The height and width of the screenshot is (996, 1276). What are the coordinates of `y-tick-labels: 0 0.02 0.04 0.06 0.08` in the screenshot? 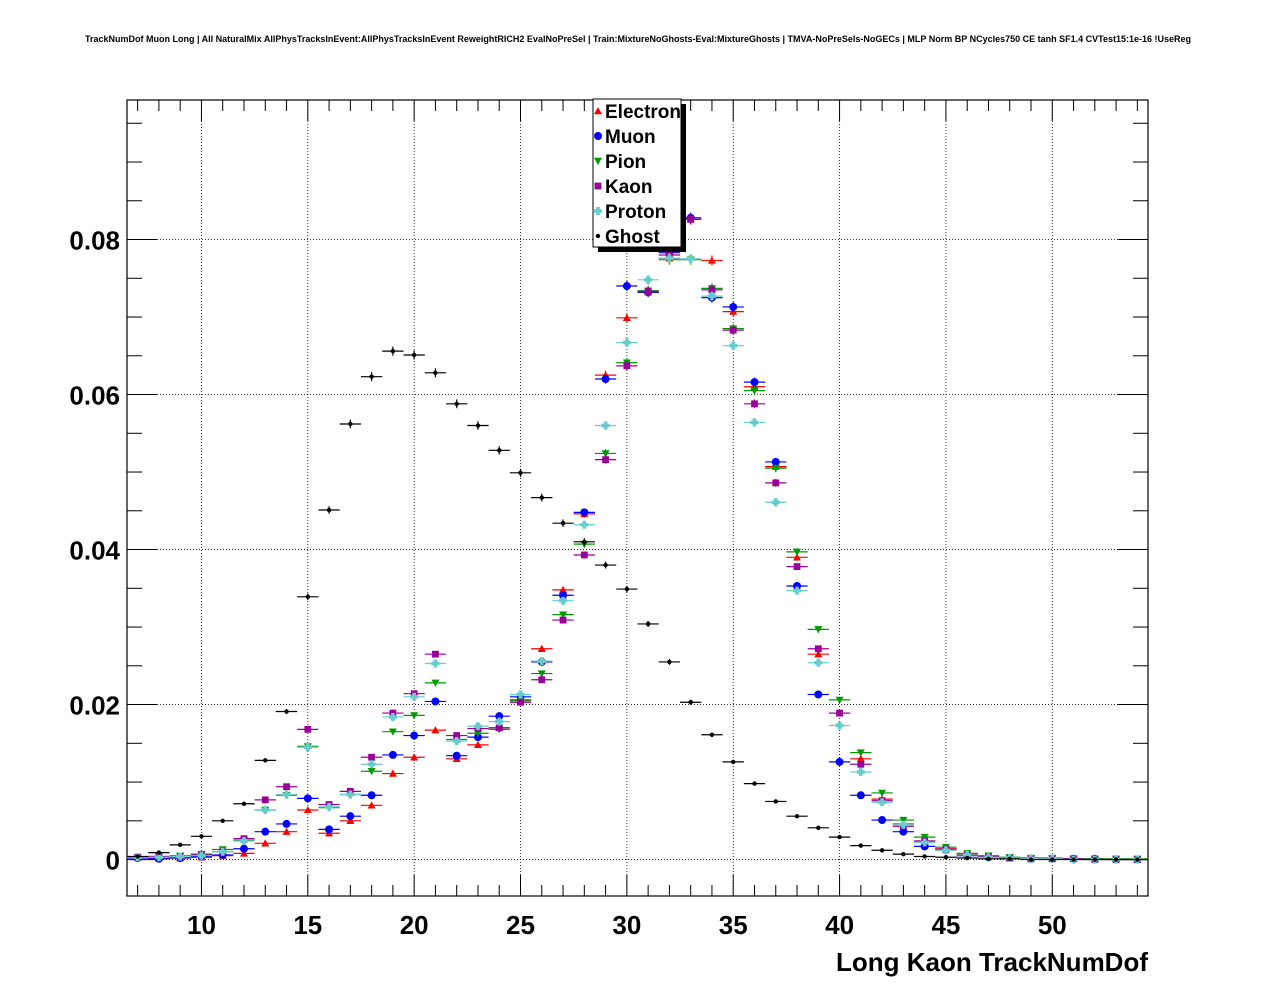 It's located at (94, 551).